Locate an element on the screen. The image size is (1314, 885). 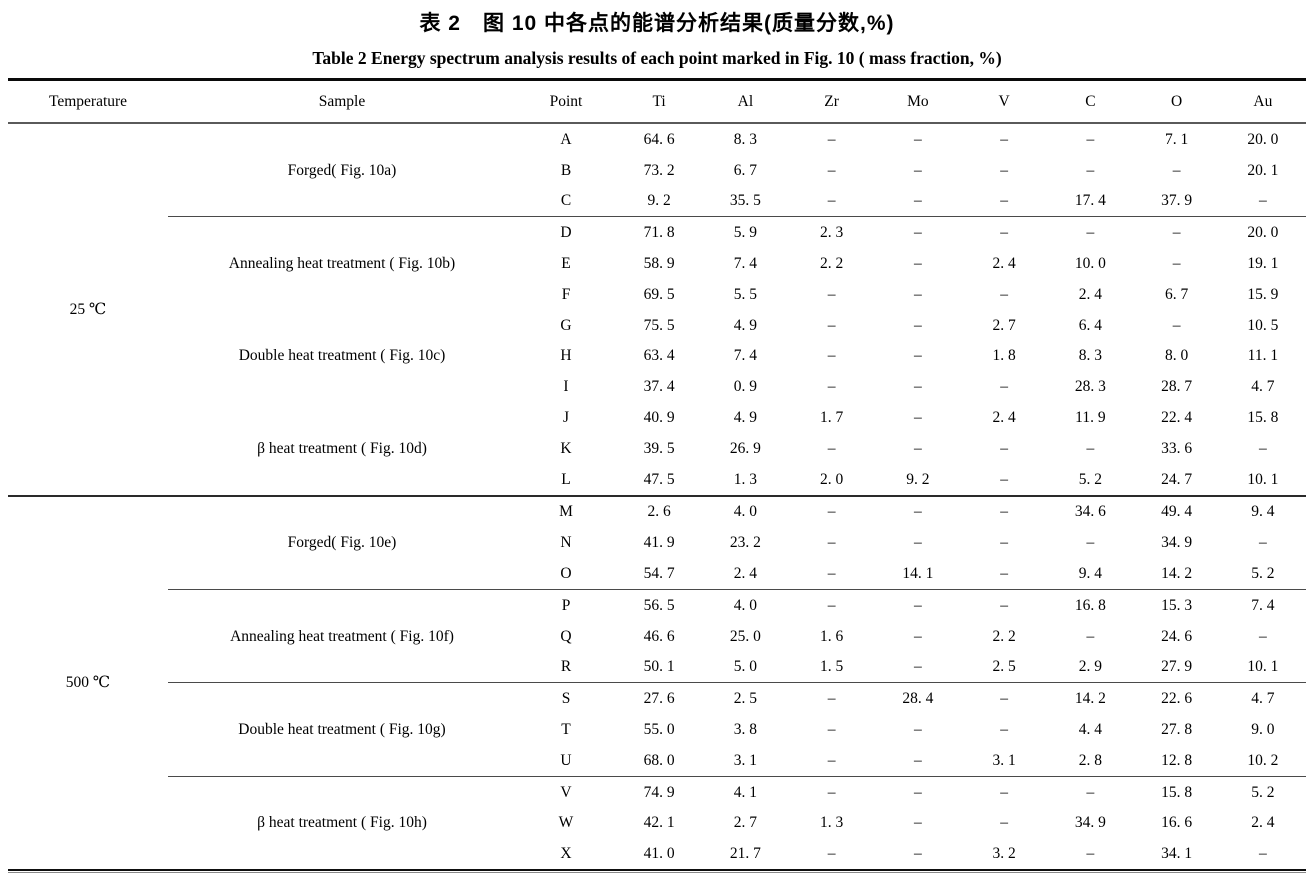
cell-al: 4. 0 is located at coordinates (745, 511).